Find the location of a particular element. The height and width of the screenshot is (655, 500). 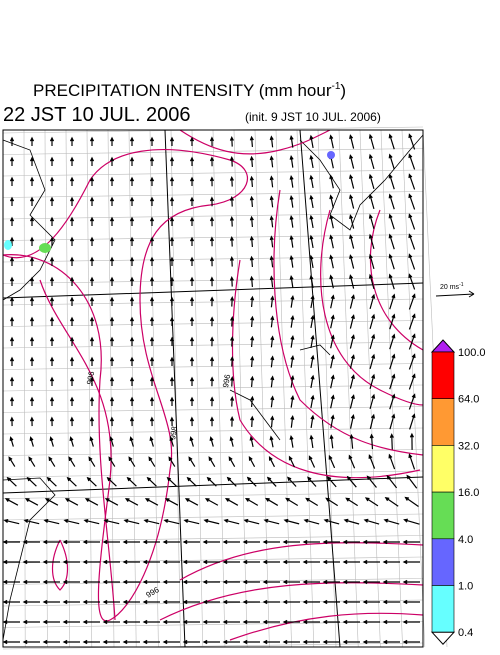

vector-scale-text: 20 ms is located at coordinates (450, 287).